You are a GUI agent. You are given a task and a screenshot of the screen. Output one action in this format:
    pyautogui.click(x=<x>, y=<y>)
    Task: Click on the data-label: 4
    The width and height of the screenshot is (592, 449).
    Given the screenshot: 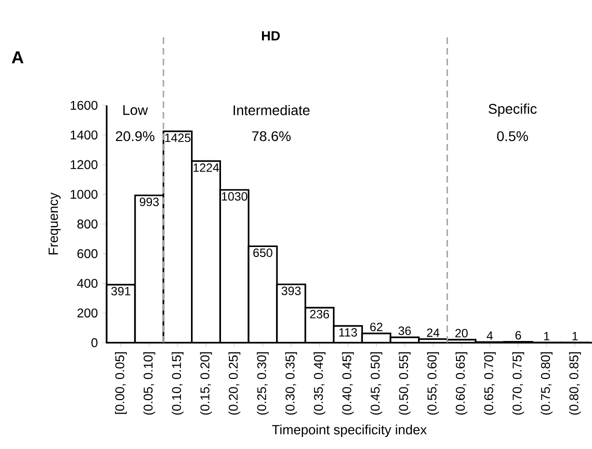 What is the action you would take?
    pyautogui.click(x=489, y=335)
    